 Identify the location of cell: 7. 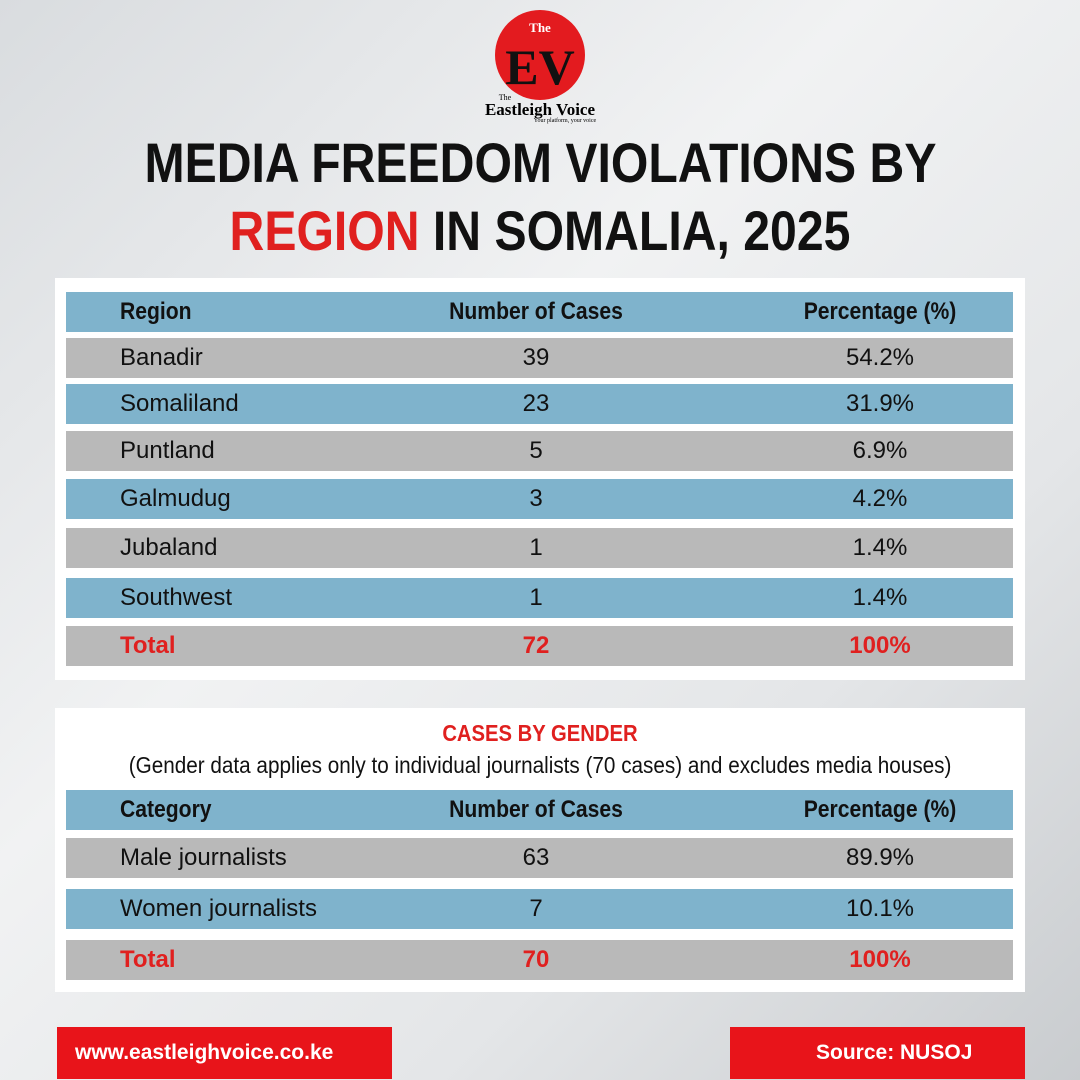
(536, 908).